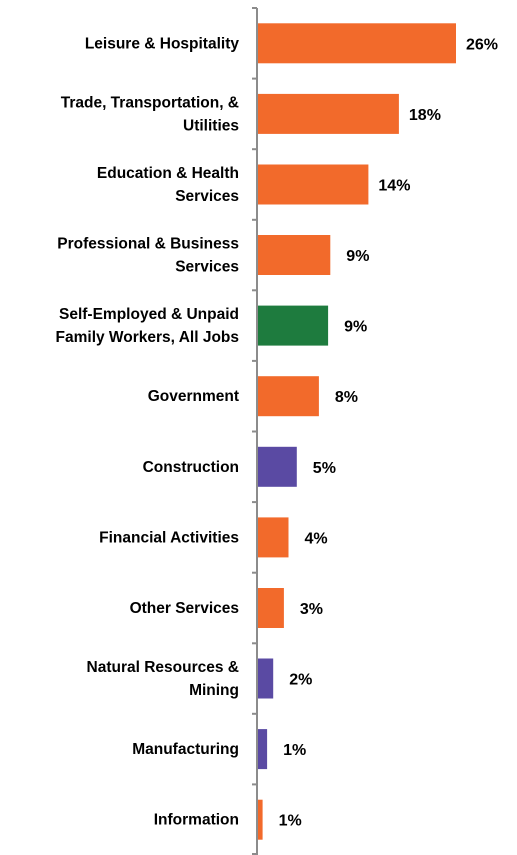 The image size is (517, 855). I want to click on value-label-0: 26%, so click(482, 44).